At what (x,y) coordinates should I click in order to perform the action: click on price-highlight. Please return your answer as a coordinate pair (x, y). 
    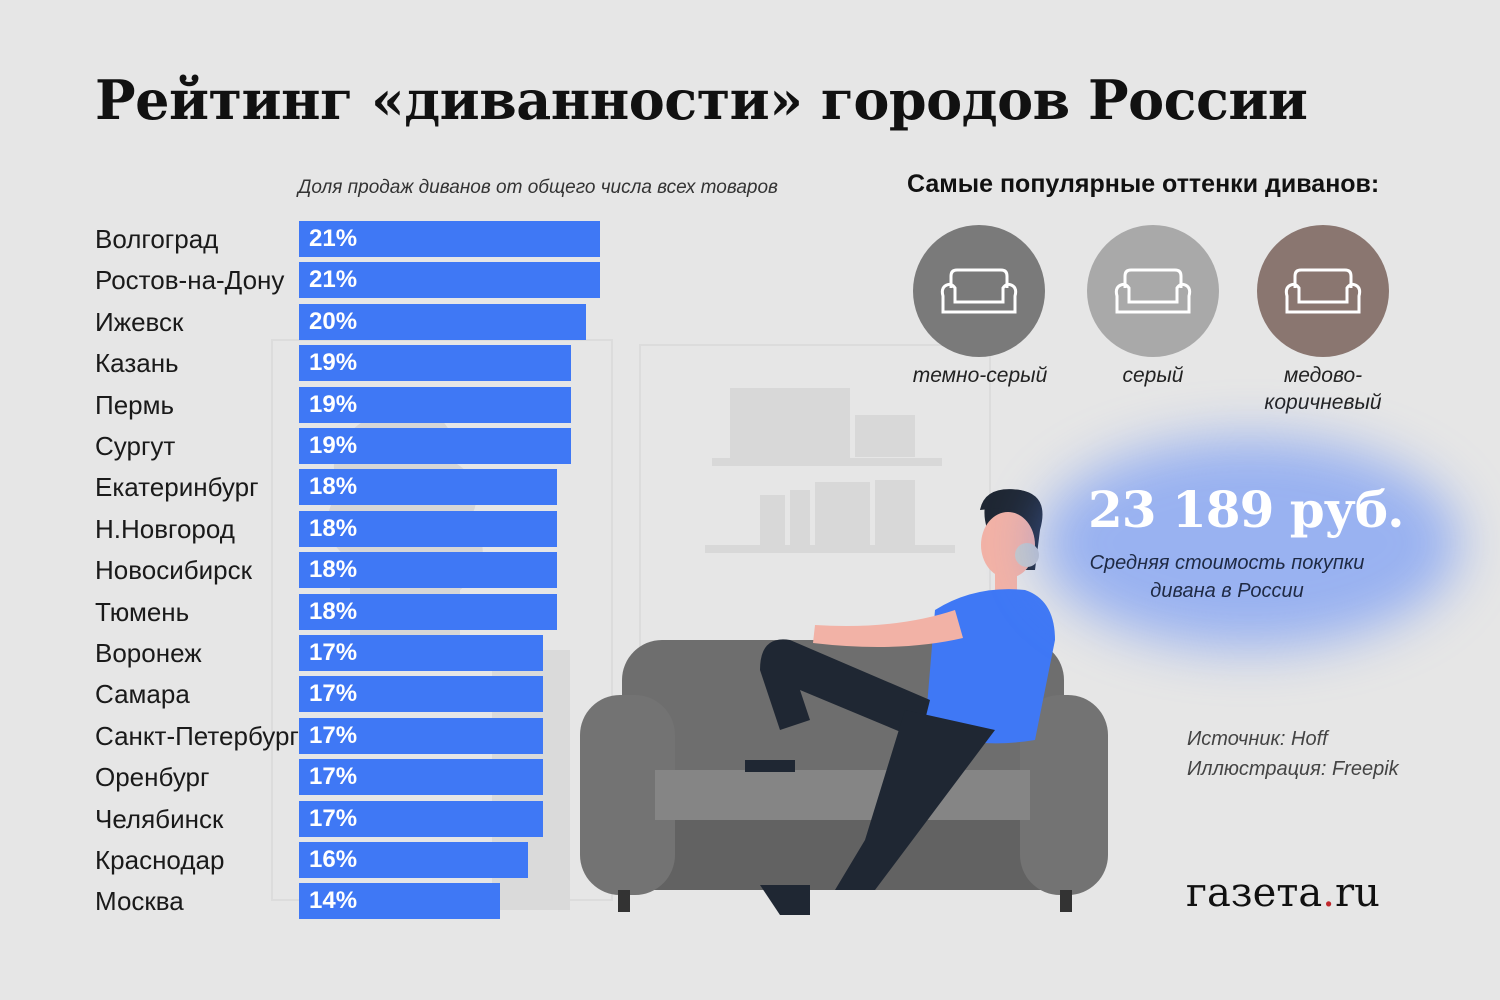
    Looking at the image, I should click on (1250, 543).